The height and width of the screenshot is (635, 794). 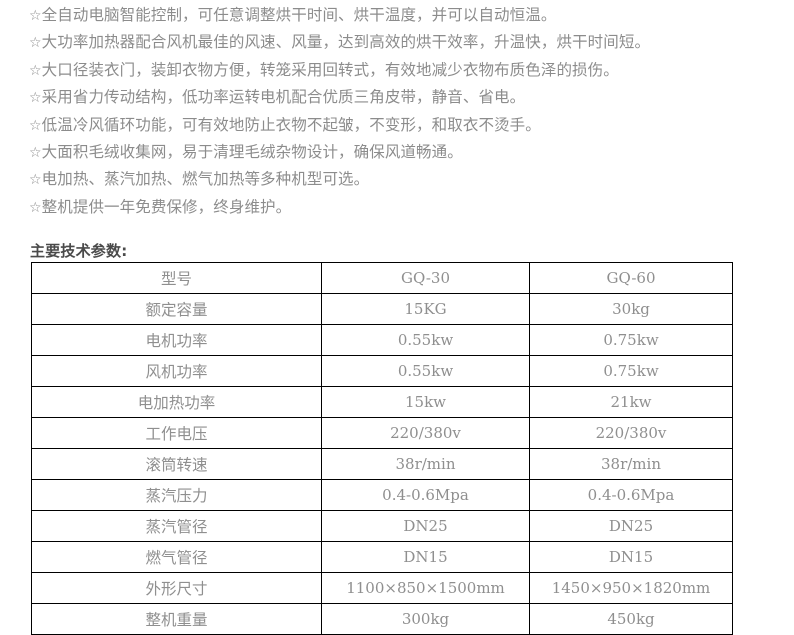 I want to click on param-name-cell: 滚筒转速, so click(x=176, y=464).